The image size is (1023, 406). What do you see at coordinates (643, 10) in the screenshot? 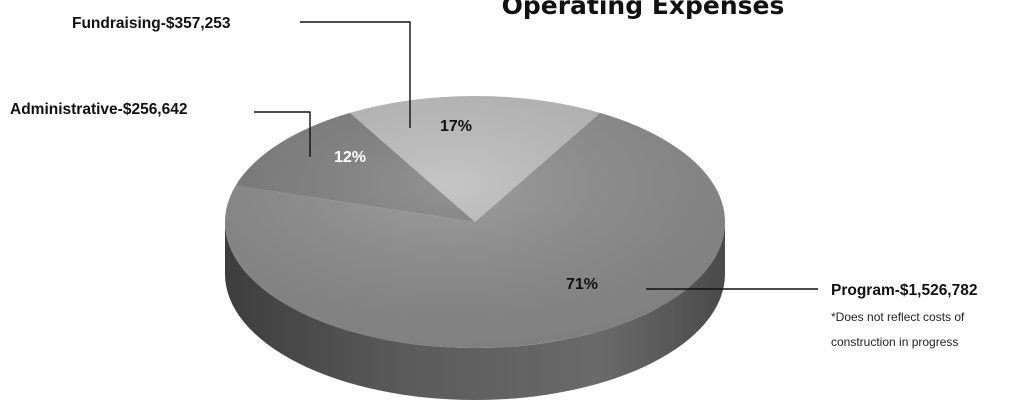
I see `chart-title: Operating Expenses` at bounding box center [643, 10].